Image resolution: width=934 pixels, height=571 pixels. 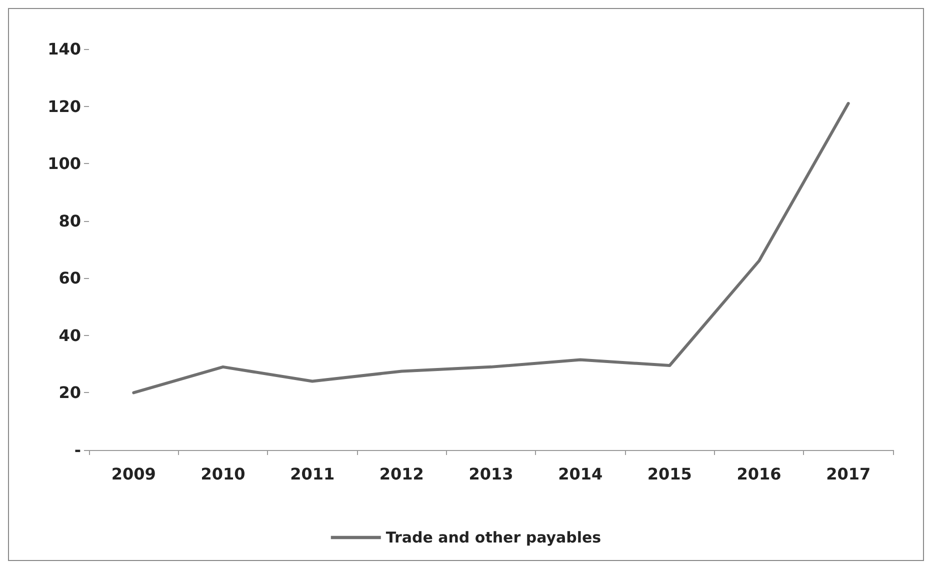 What do you see at coordinates (69, 278) in the screenshot?
I see `y-tick-label: 60` at bounding box center [69, 278].